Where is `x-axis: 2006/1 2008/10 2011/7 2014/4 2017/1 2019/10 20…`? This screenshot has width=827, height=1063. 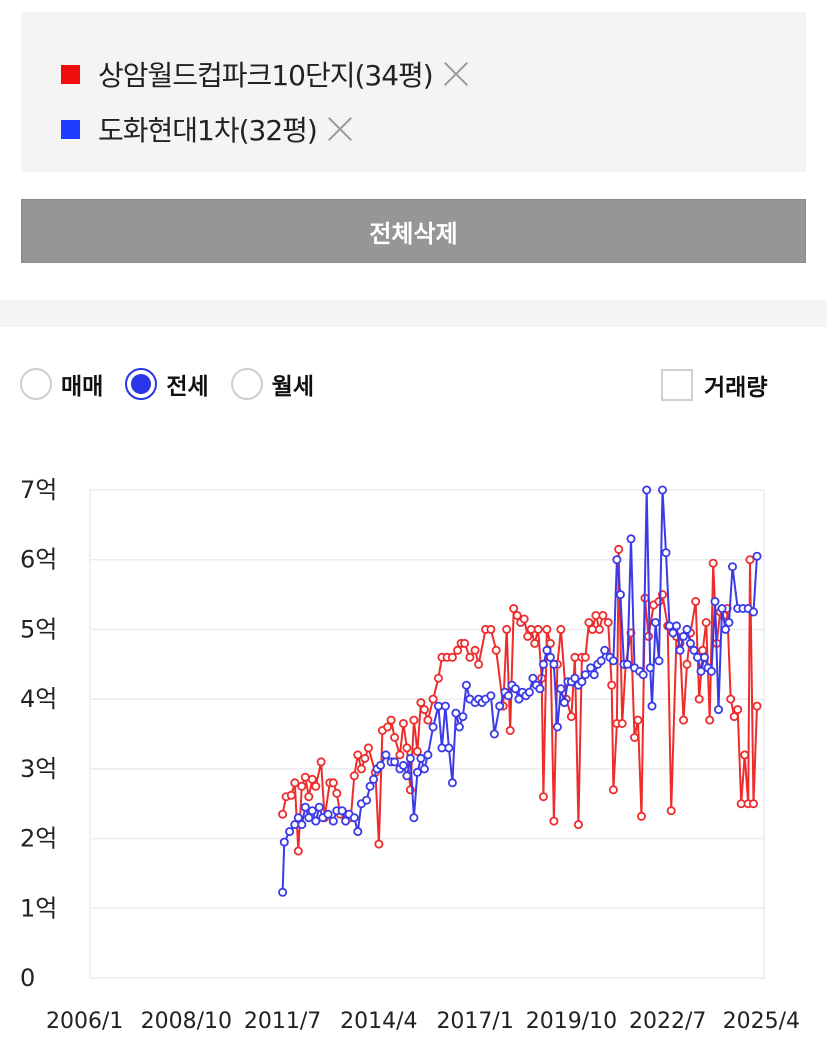 x-axis: 2006/1 2008/10 2011/7 2014/4 2017/1 2019/10 20… is located at coordinates (423, 1021).